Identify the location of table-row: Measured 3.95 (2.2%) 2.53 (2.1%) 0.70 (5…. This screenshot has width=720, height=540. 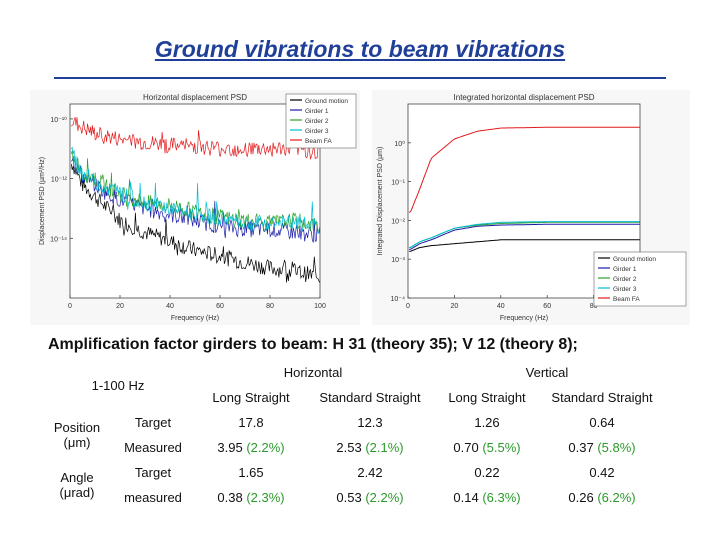
(352, 447).